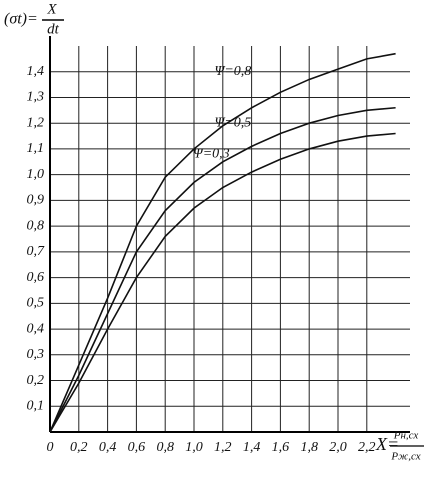 The height and width of the screenshot is (481, 426). What do you see at coordinates (367, 447) in the screenshot?
I see `x-tick-label: 2,2` at bounding box center [367, 447].